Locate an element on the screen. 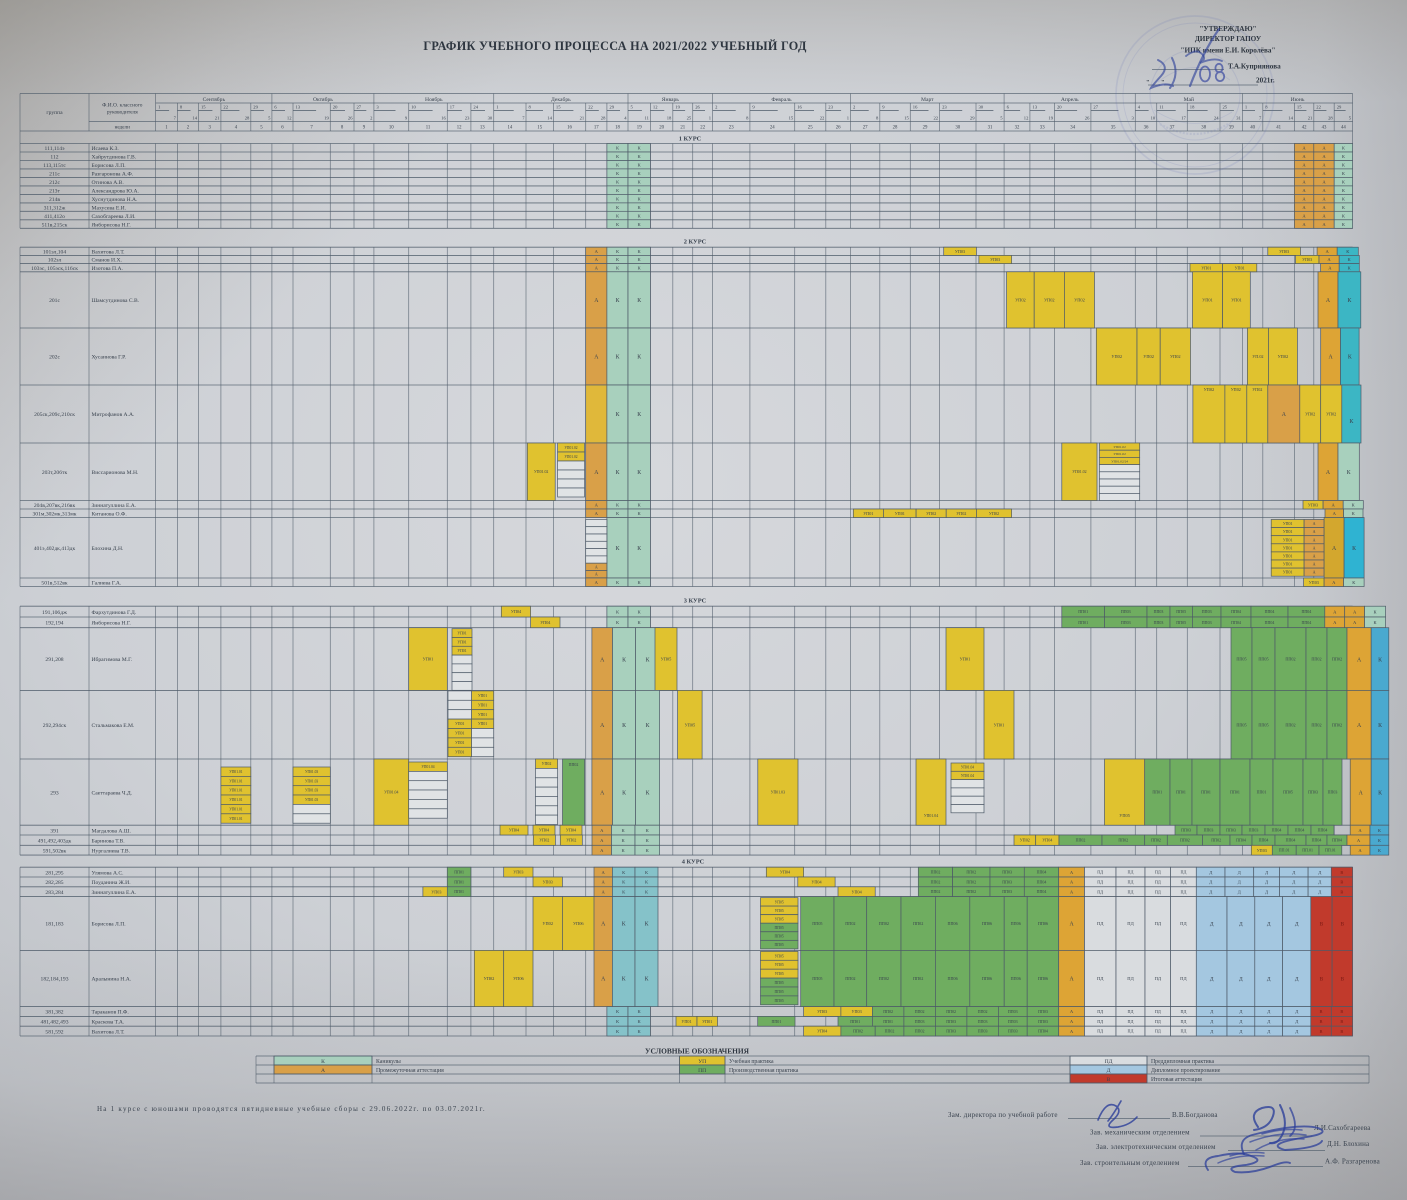 The height and width of the screenshot is (1200, 1407). svg-text: УП04 is located at coordinates (545, 622).